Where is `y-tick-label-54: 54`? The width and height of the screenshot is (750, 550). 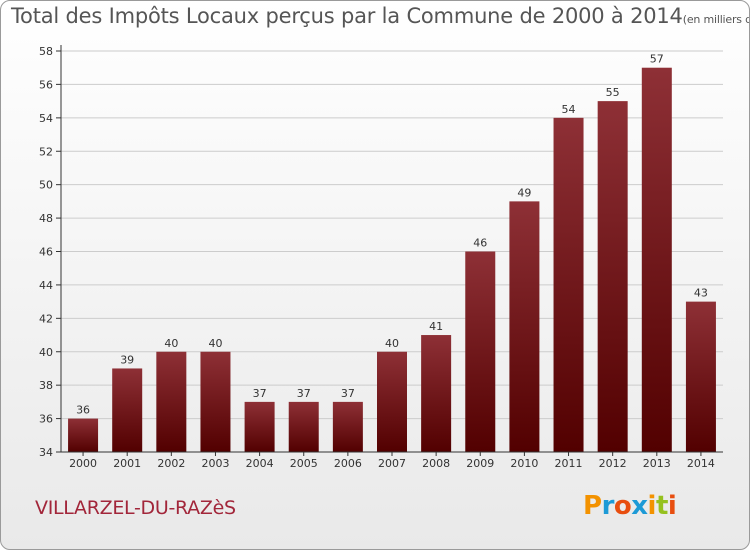 y-tick-label-54: 54 is located at coordinates (46, 118).